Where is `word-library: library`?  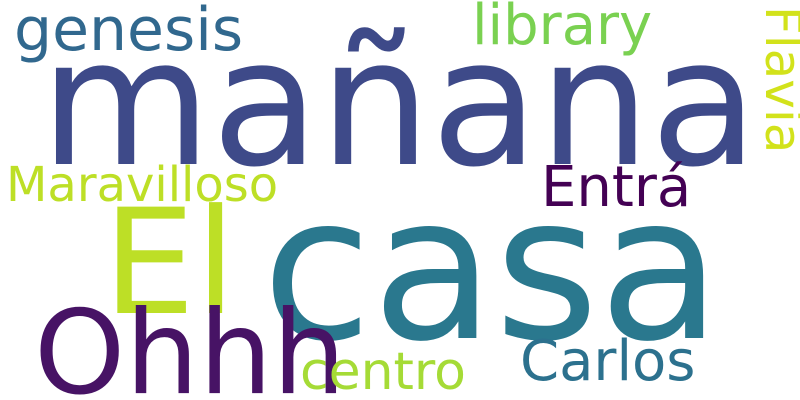 word-library: library is located at coordinates (562, 29).